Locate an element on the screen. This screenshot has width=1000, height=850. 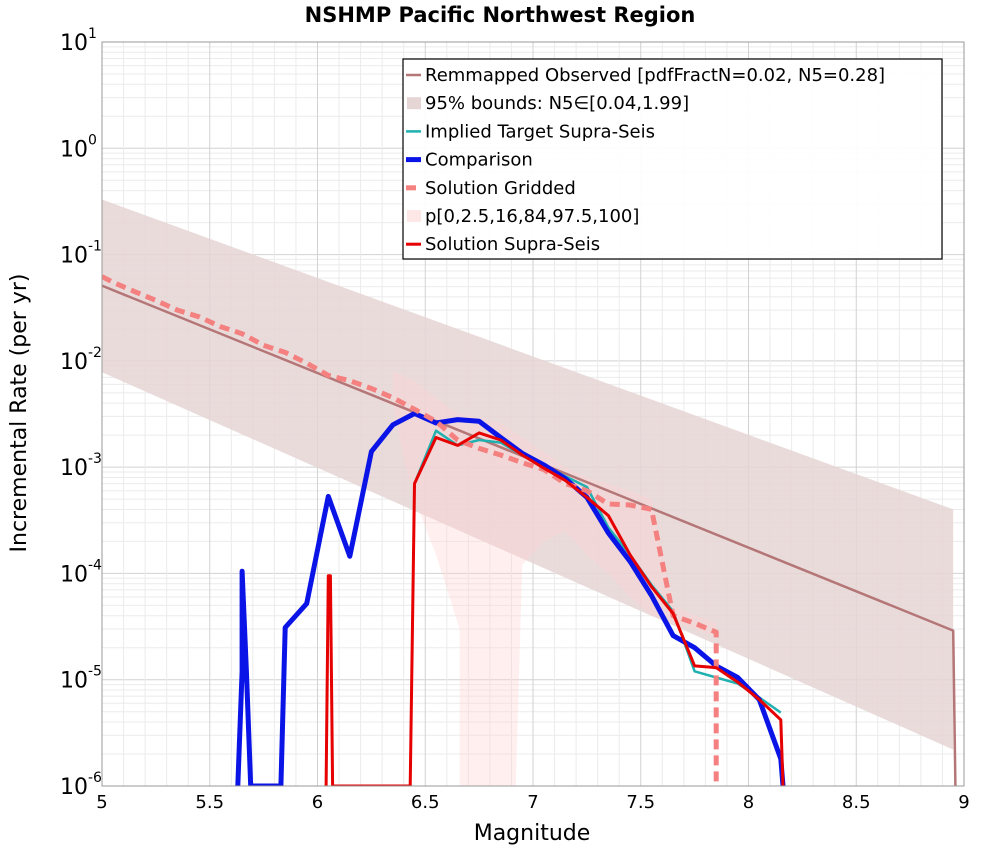
x-tick-label: 6 is located at coordinates (317, 802).